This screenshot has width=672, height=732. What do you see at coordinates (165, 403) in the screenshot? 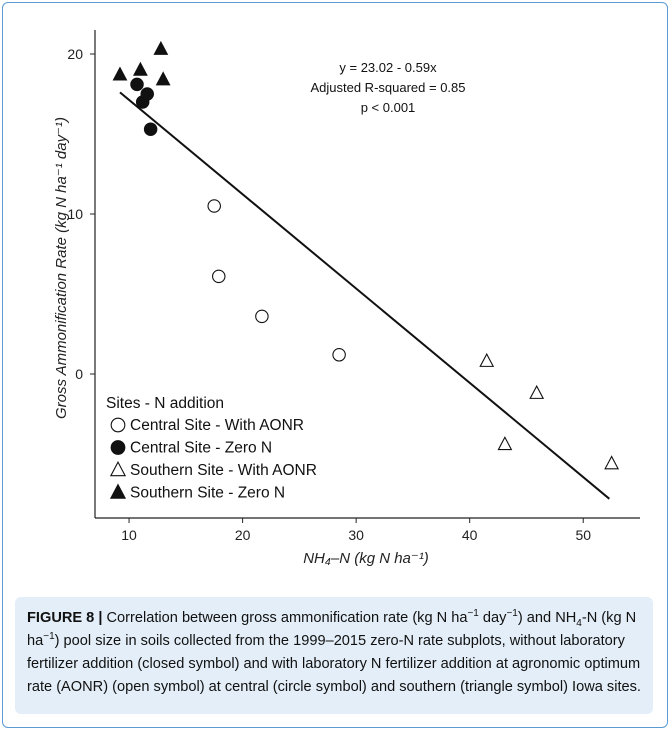
I see `legend-title: Sites - N addition` at bounding box center [165, 403].